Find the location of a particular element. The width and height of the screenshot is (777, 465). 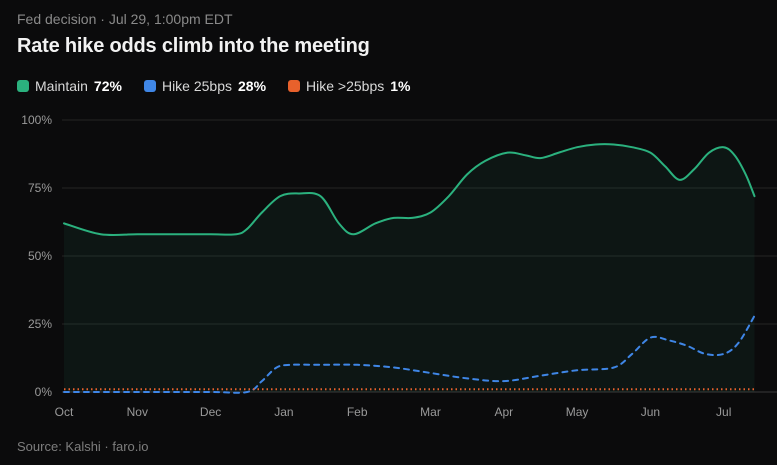

x-tick-label: Dec is located at coordinates (210, 412).